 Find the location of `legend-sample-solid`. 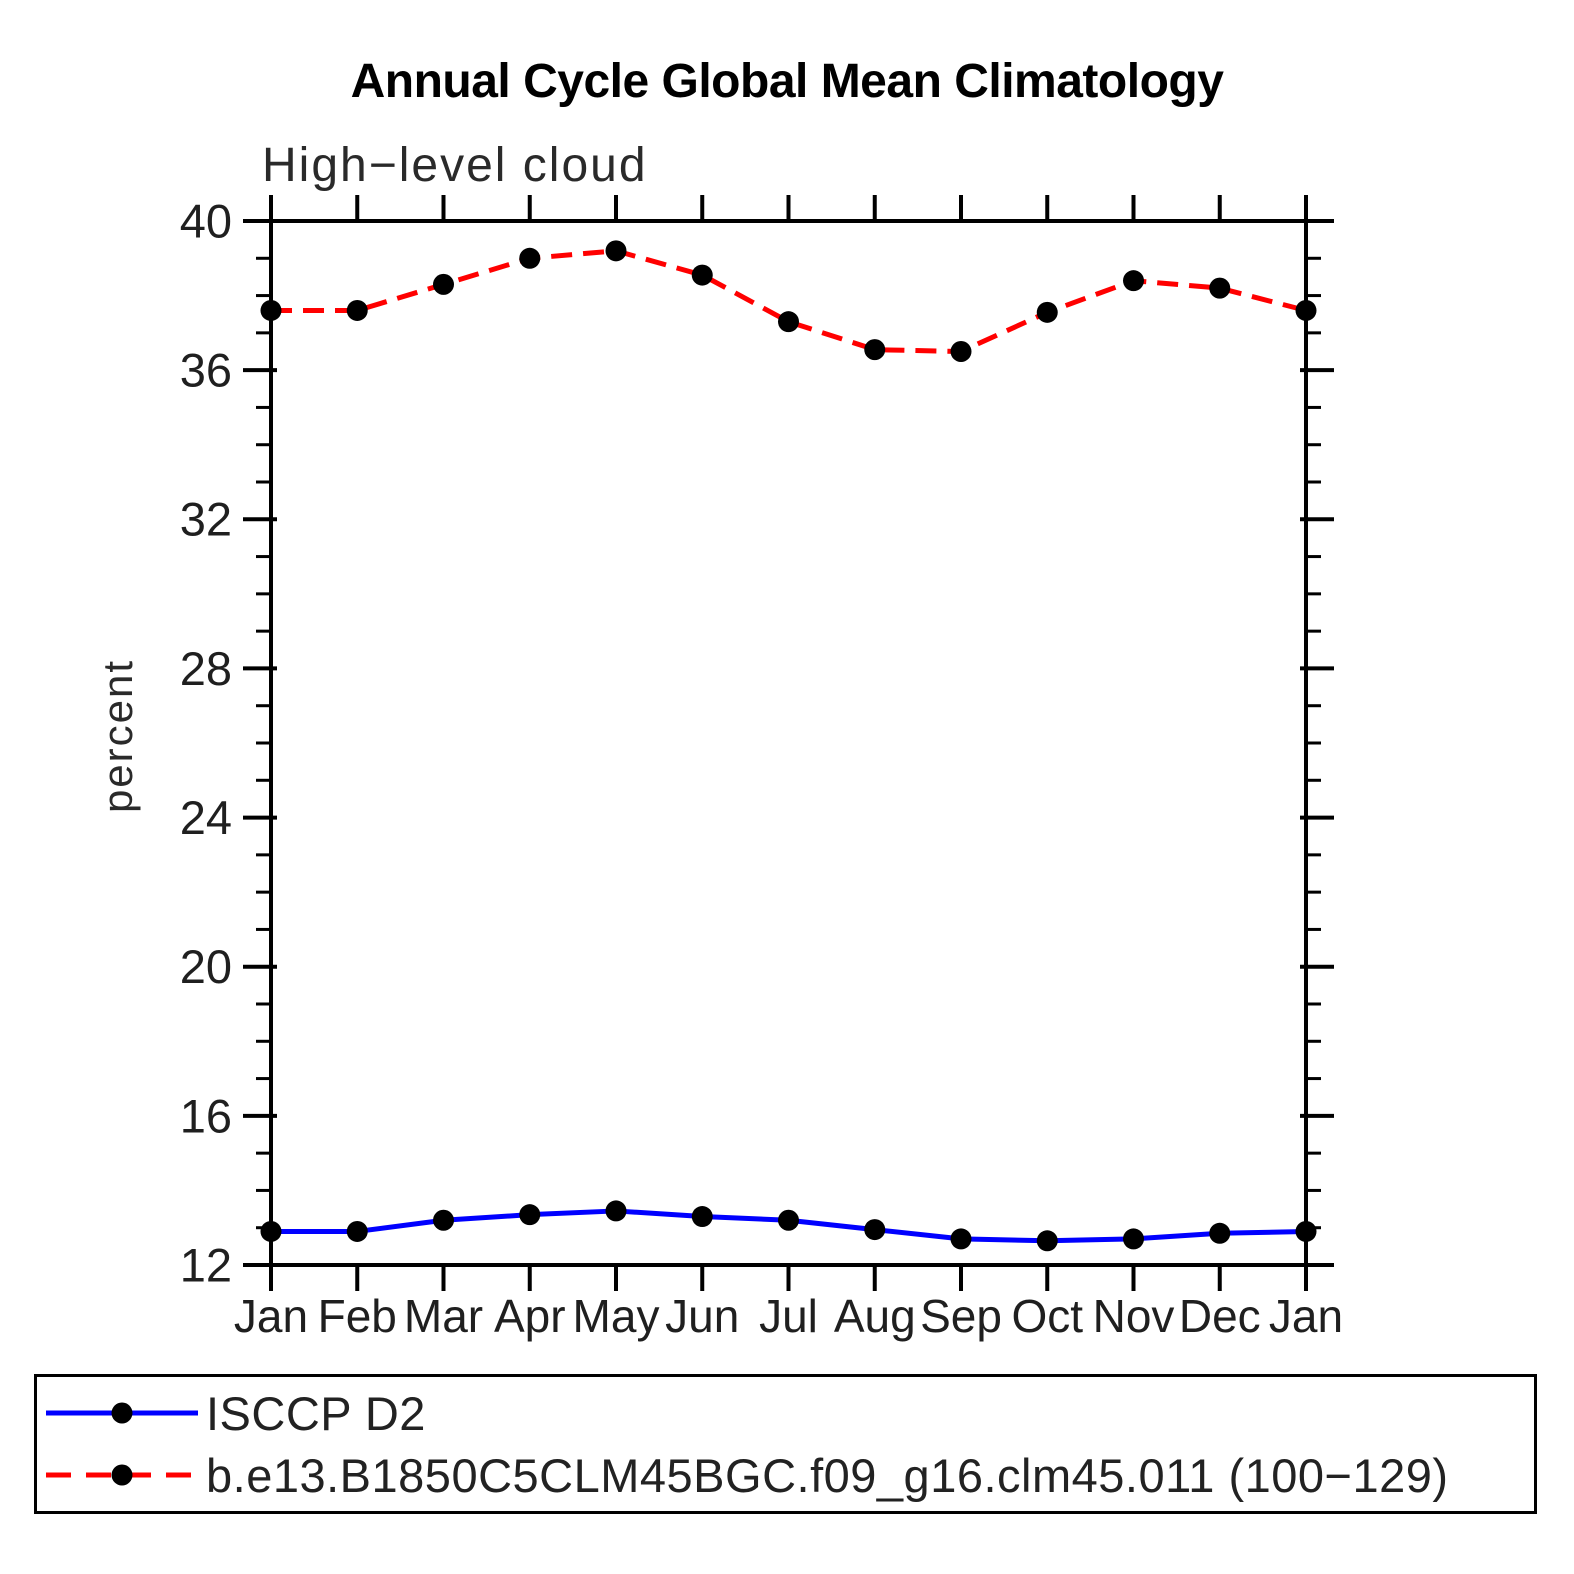

legend-sample-solid is located at coordinates (122, 1413).